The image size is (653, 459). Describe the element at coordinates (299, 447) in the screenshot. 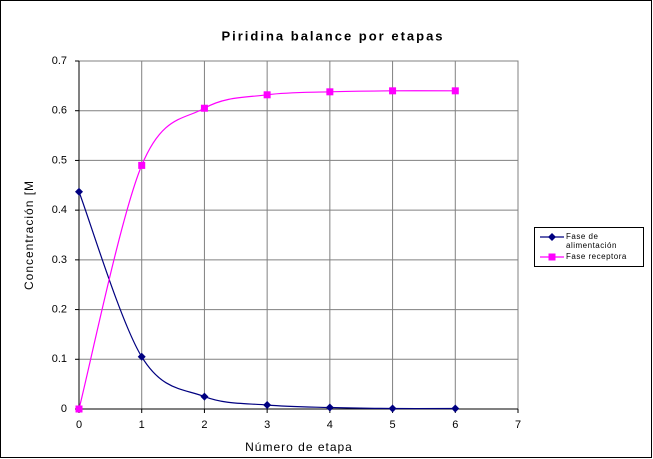

I see `x-axis-label: Número de etapa` at that location.